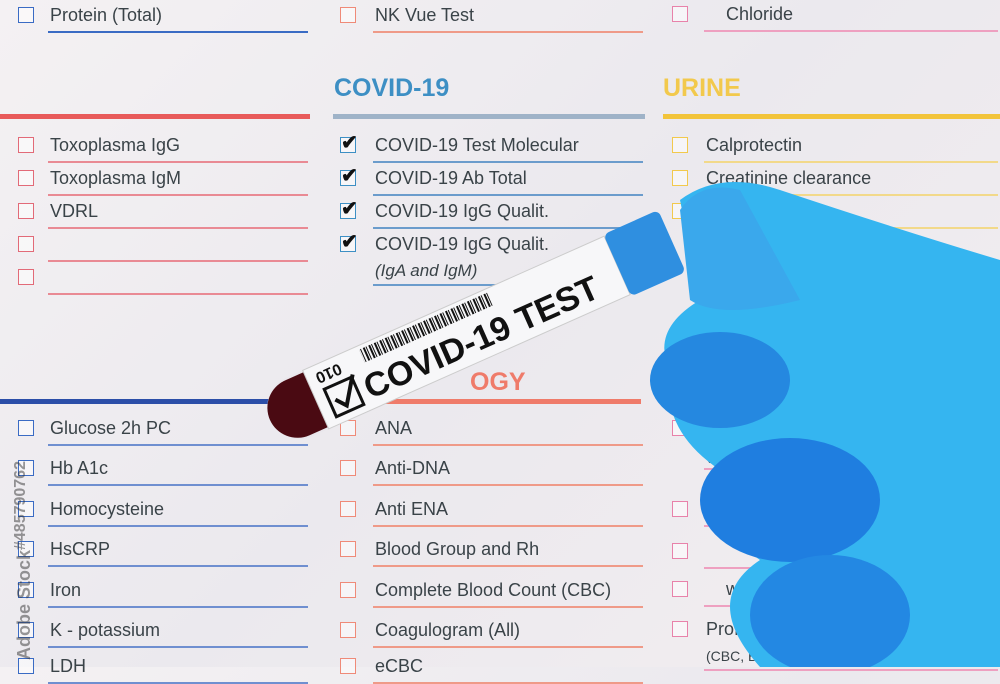 The height and width of the screenshot is (684, 1000). What do you see at coordinates (392, 88) in the screenshot?
I see `section-title-covid: COVID-19` at bounding box center [392, 88].